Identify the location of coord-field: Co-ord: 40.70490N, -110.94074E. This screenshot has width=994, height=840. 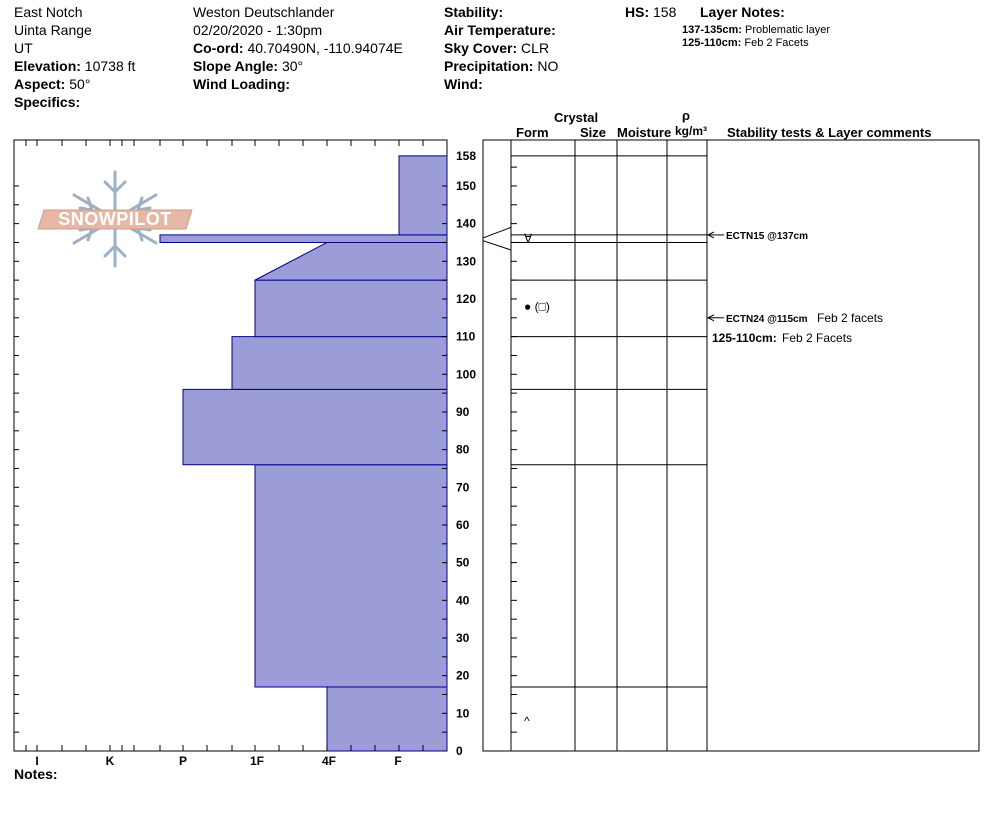
(298, 48).